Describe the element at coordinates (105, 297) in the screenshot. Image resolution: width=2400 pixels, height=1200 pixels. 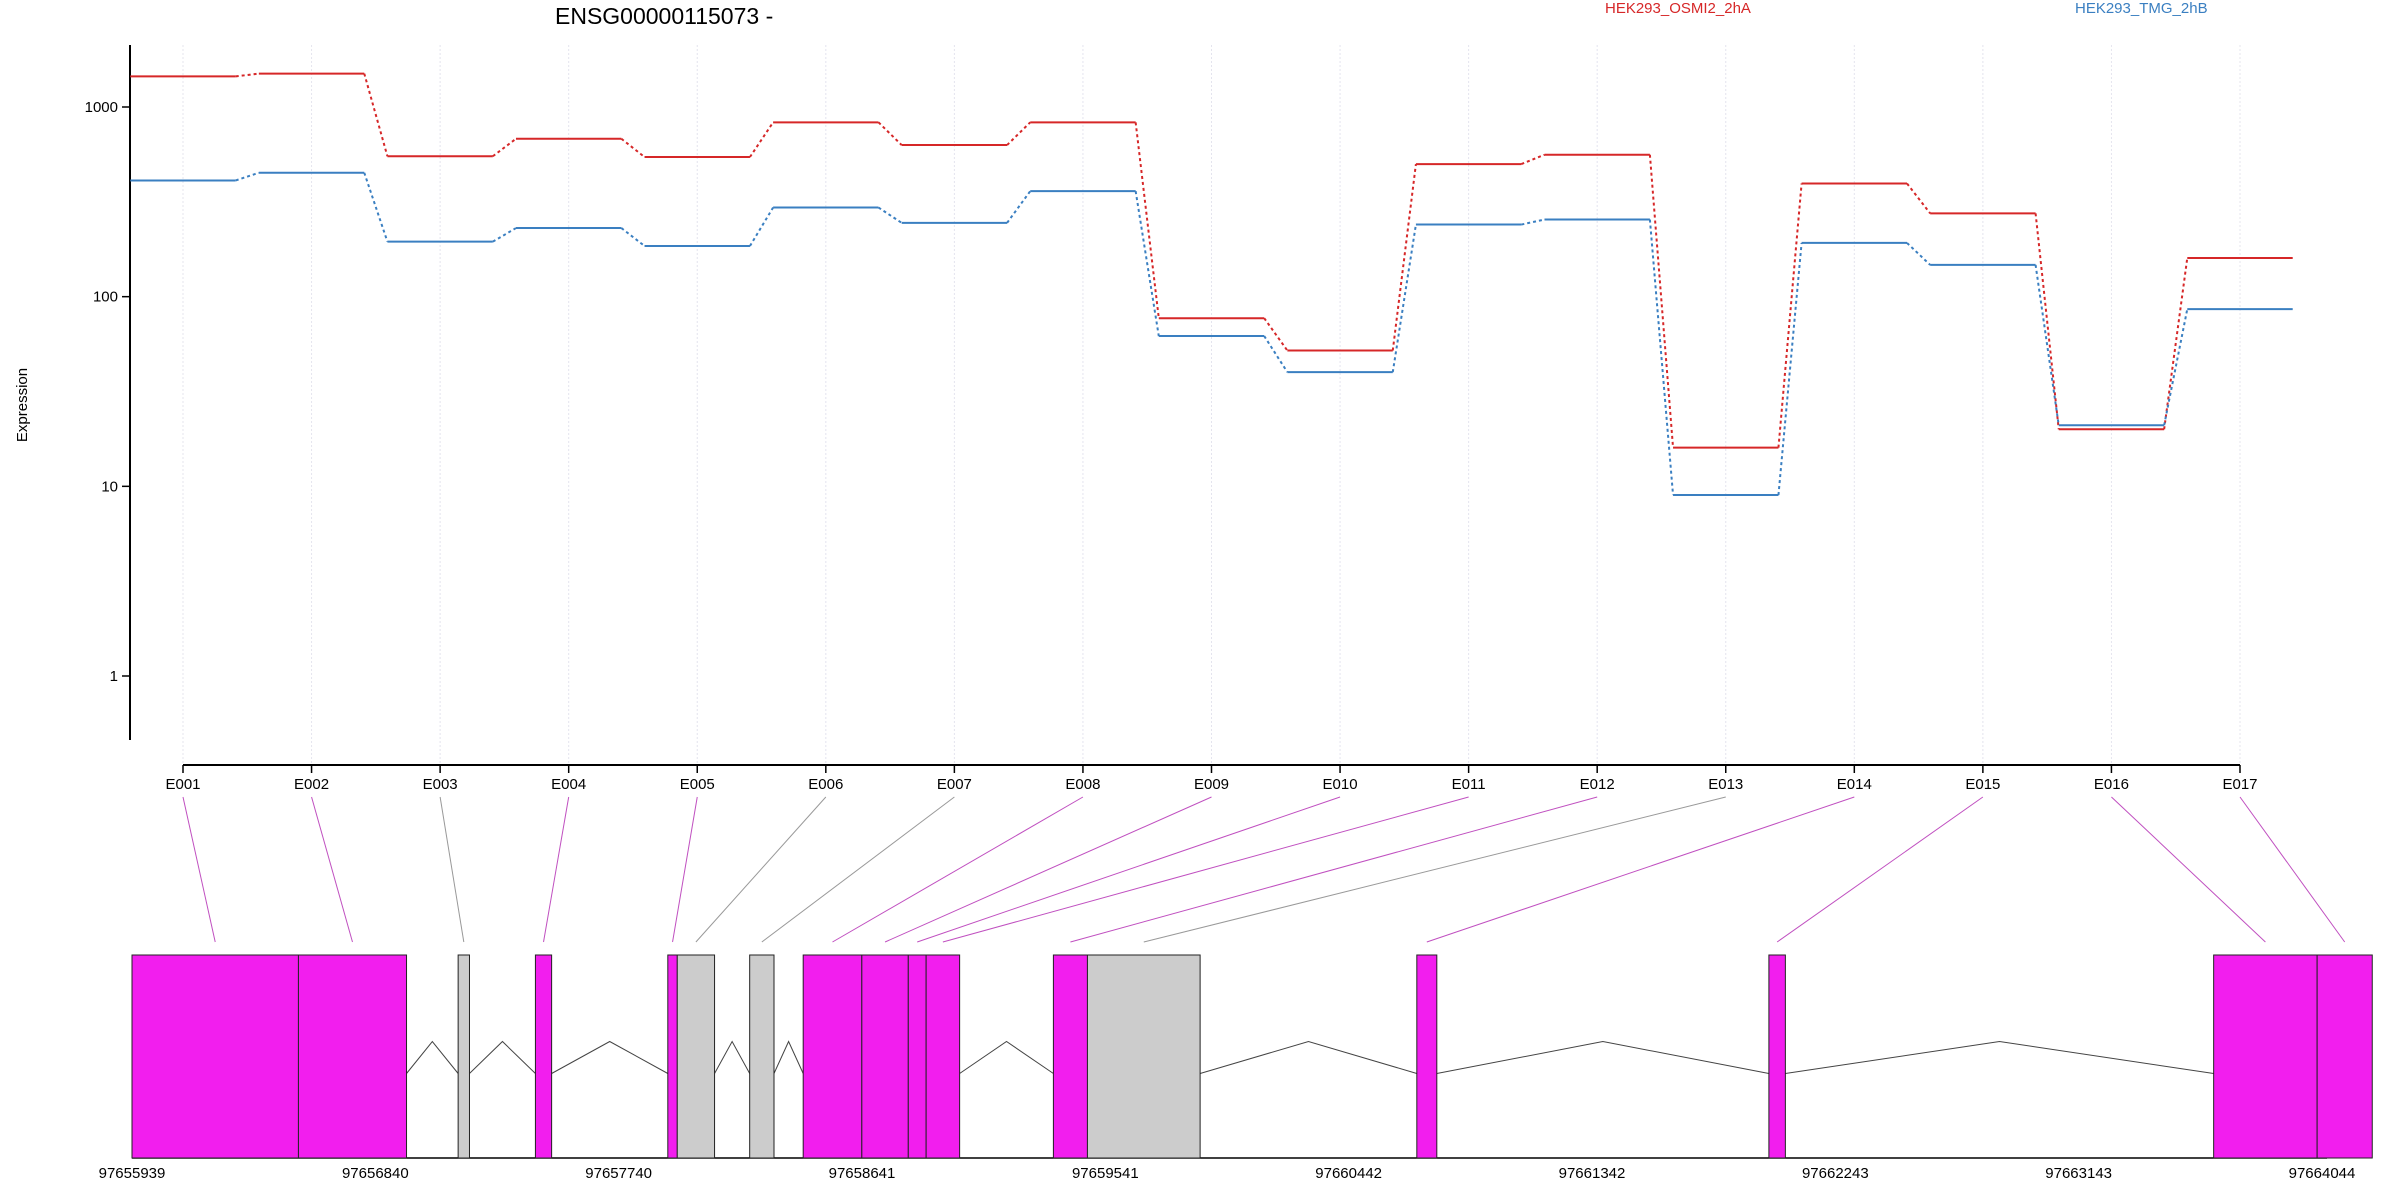
I see `y-tick-label: 100` at that location.